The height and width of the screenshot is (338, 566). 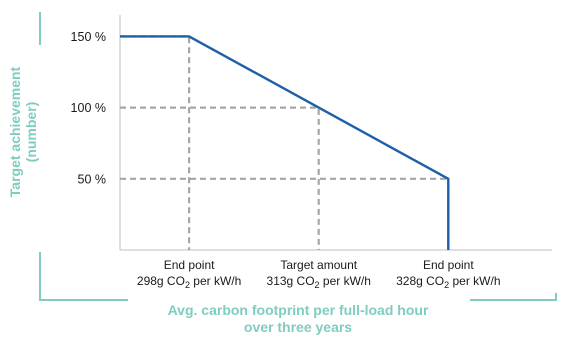 I want to click on x-bracket-left, so click(x=83, y=276).